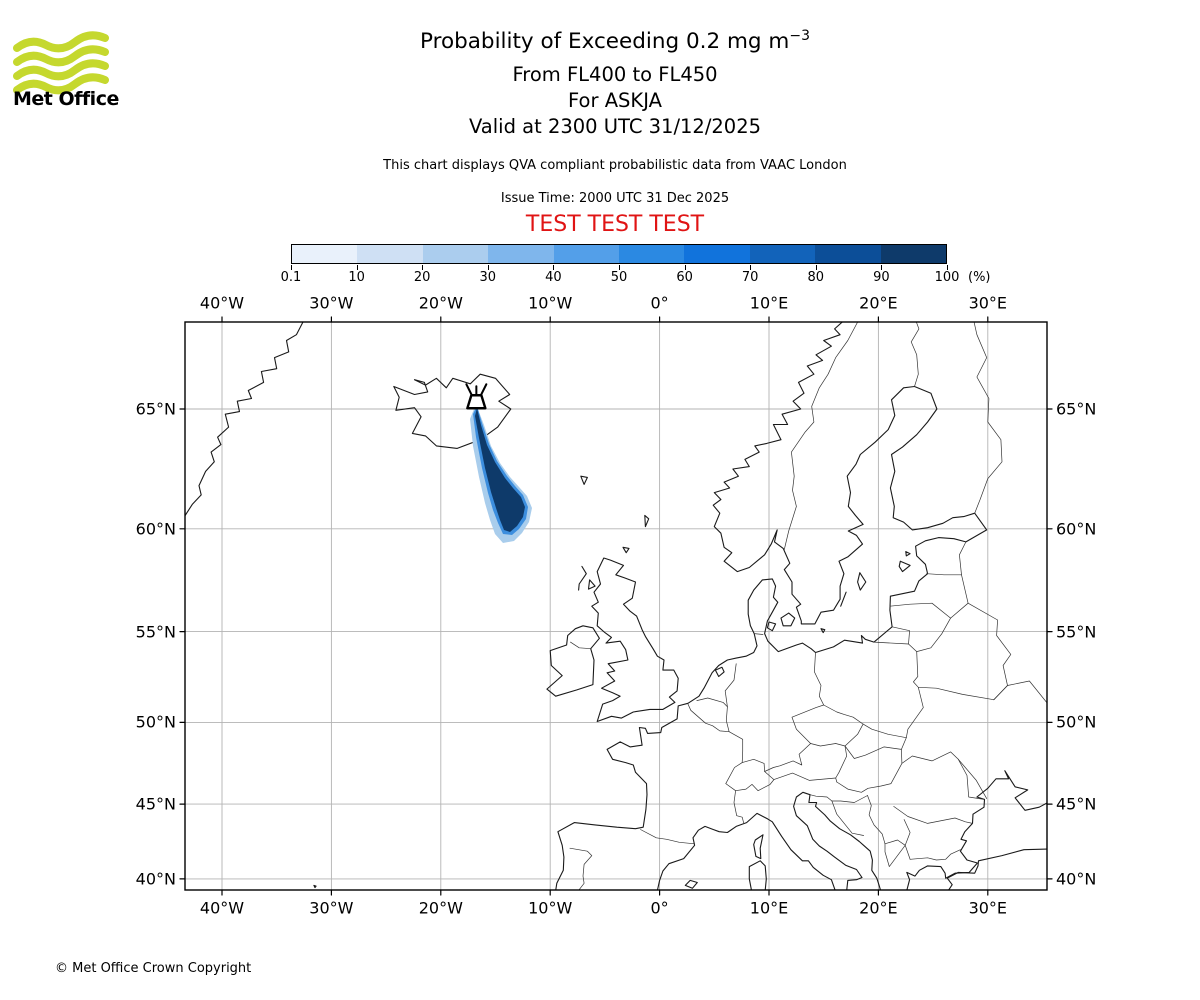 This screenshot has width=1200, height=1000. What do you see at coordinates (452, 411) in the screenshot?
I see `coastline-iceland` at bounding box center [452, 411].